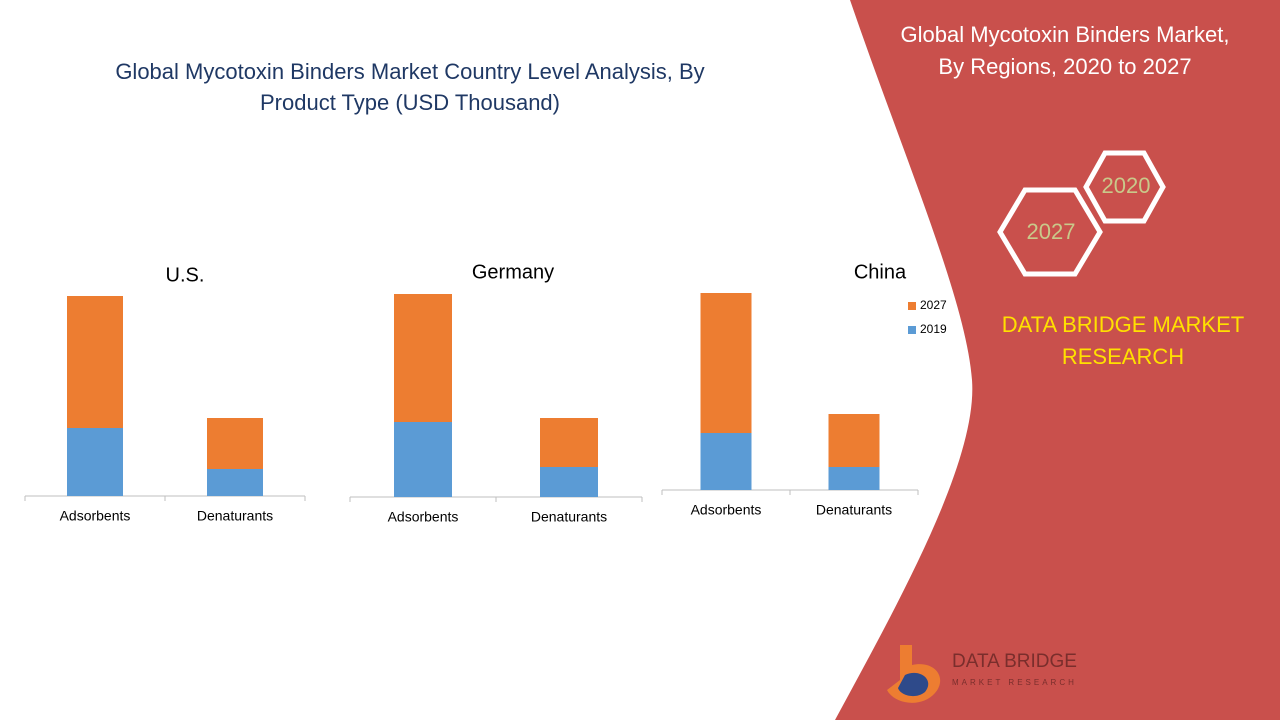 This screenshot has height=720, width=1280. Describe the element at coordinates (933, 305) in the screenshot. I see `legend-label: 2027` at that location.